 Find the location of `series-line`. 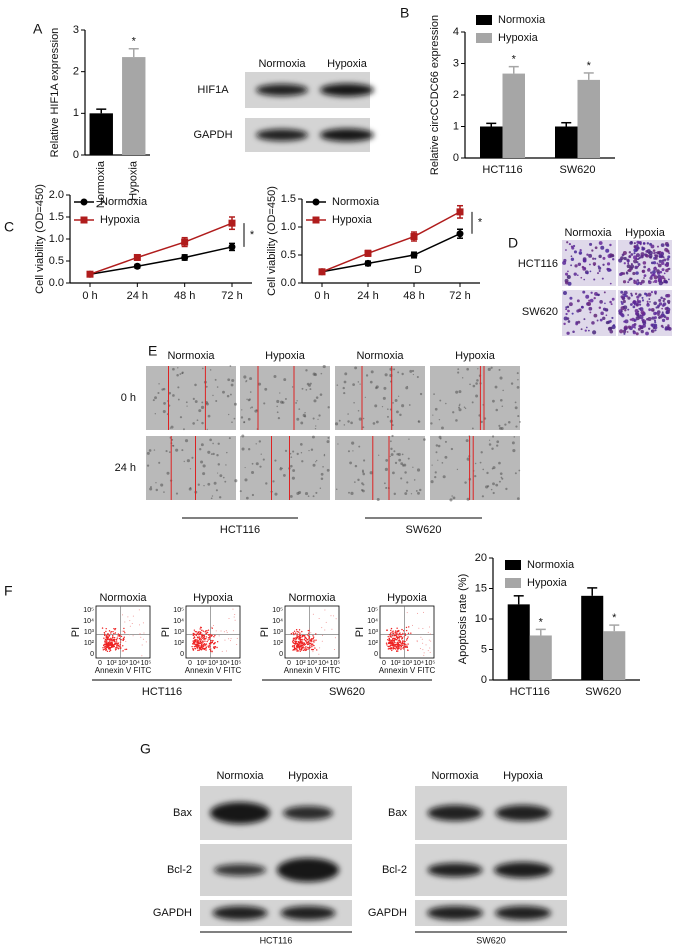

series-line is located at coordinates (161, 248).